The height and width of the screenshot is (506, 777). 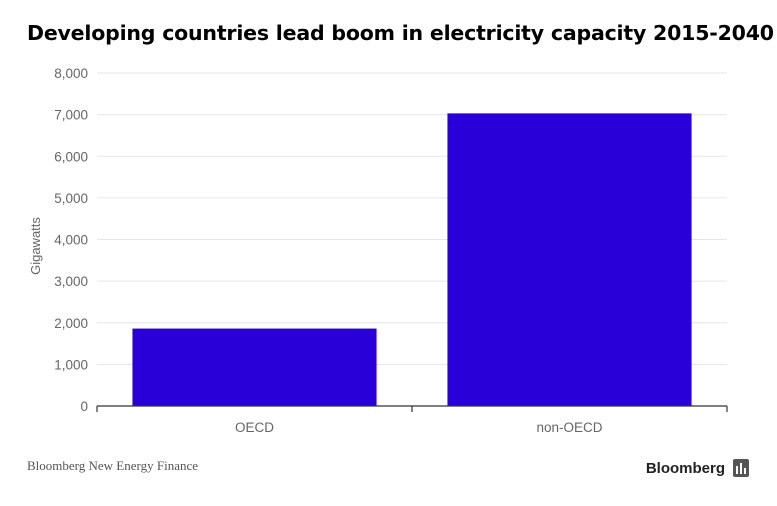 What do you see at coordinates (71, 198) in the screenshot?
I see `y-tick-label: 5,000` at bounding box center [71, 198].